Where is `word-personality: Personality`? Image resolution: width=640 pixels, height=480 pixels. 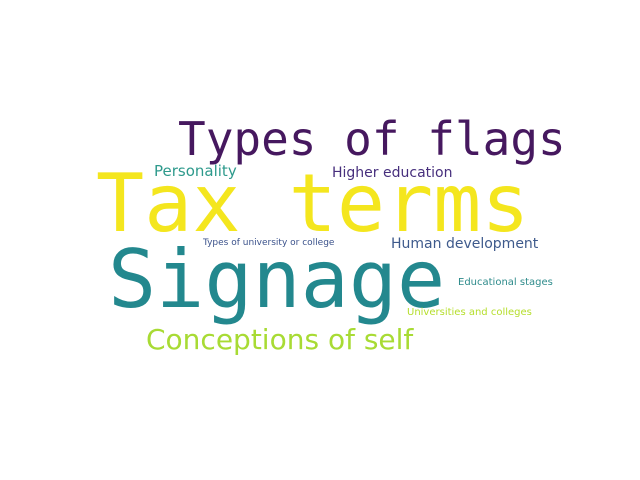
word-personality: Personality is located at coordinates (195, 171).